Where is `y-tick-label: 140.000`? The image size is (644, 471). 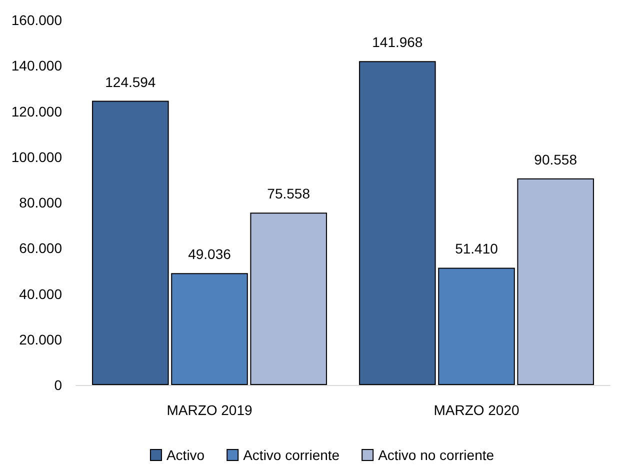
y-tick-label: 140.000 is located at coordinates (36, 66).